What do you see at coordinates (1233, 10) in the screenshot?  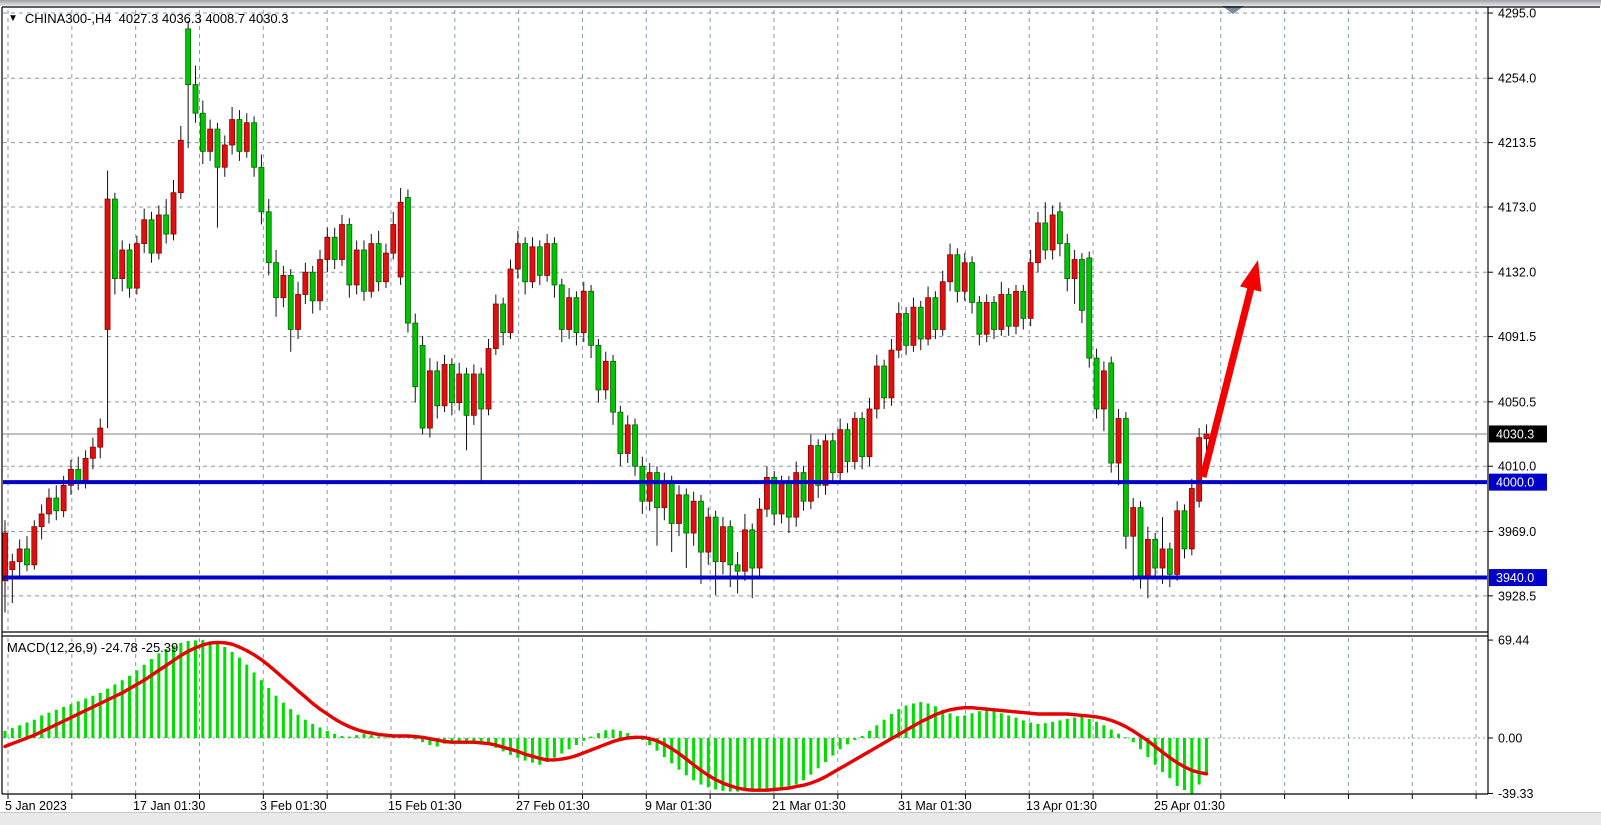 I see `bar-position-marker` at bounding box center [1233, 10].